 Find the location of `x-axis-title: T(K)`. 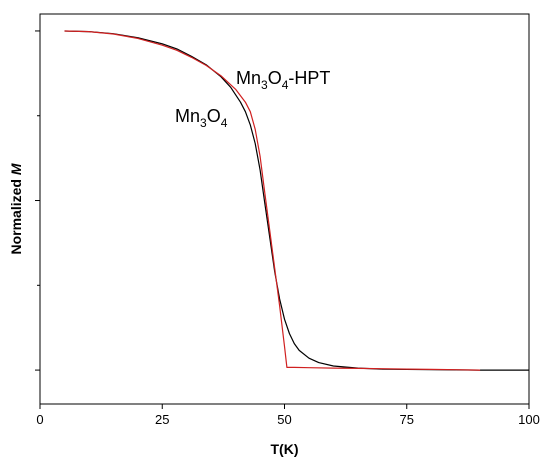

x-axis-title: T(K) is located at coordinates (285, 449).